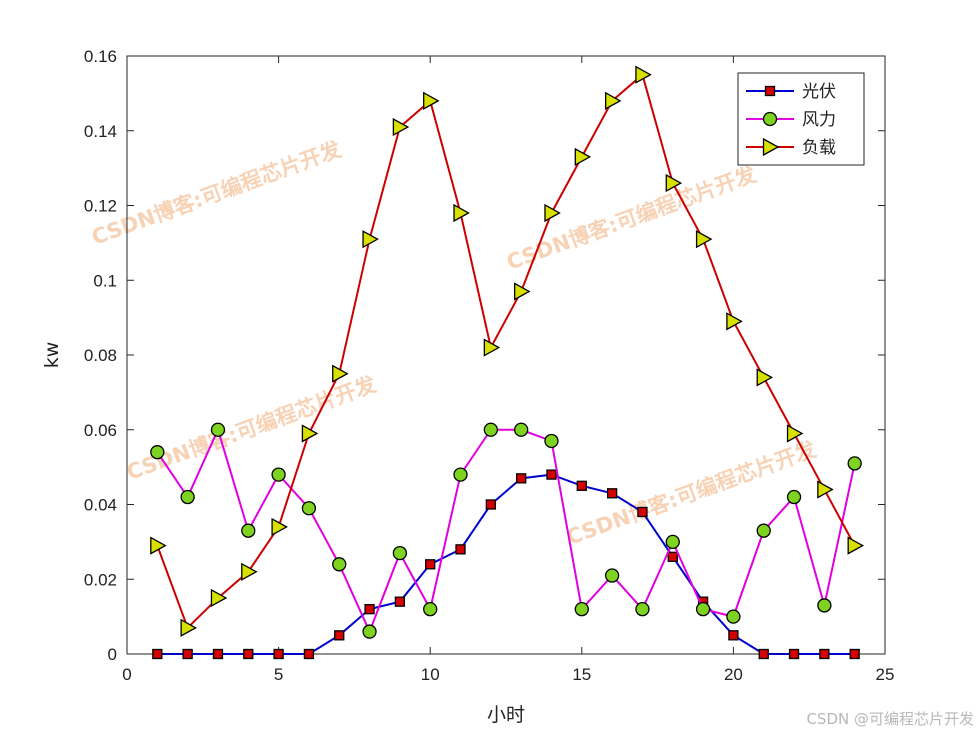 The image size is (980, 735). Describe the element at coordinates (100, 56) in the screenshot. I see `y-tick-label: 0.16` at that location.